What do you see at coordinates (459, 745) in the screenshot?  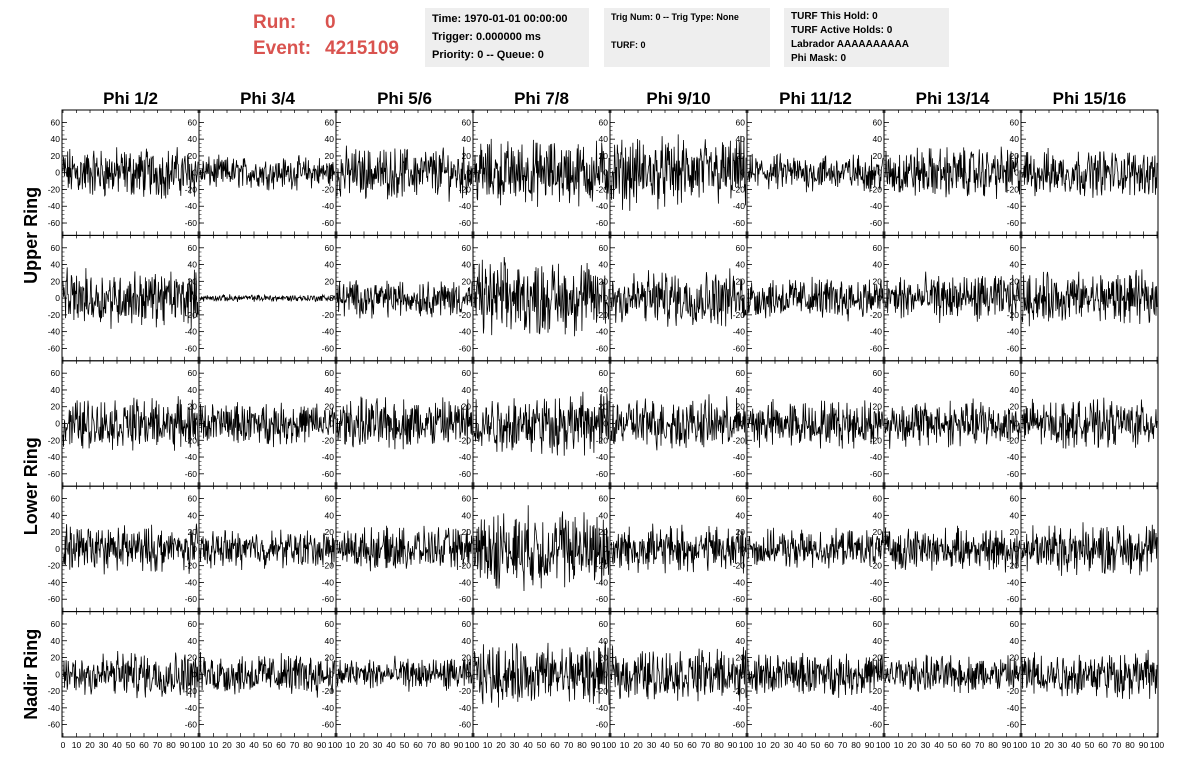 I see `x-tick-label: 90` at bounding box center [459, 745].